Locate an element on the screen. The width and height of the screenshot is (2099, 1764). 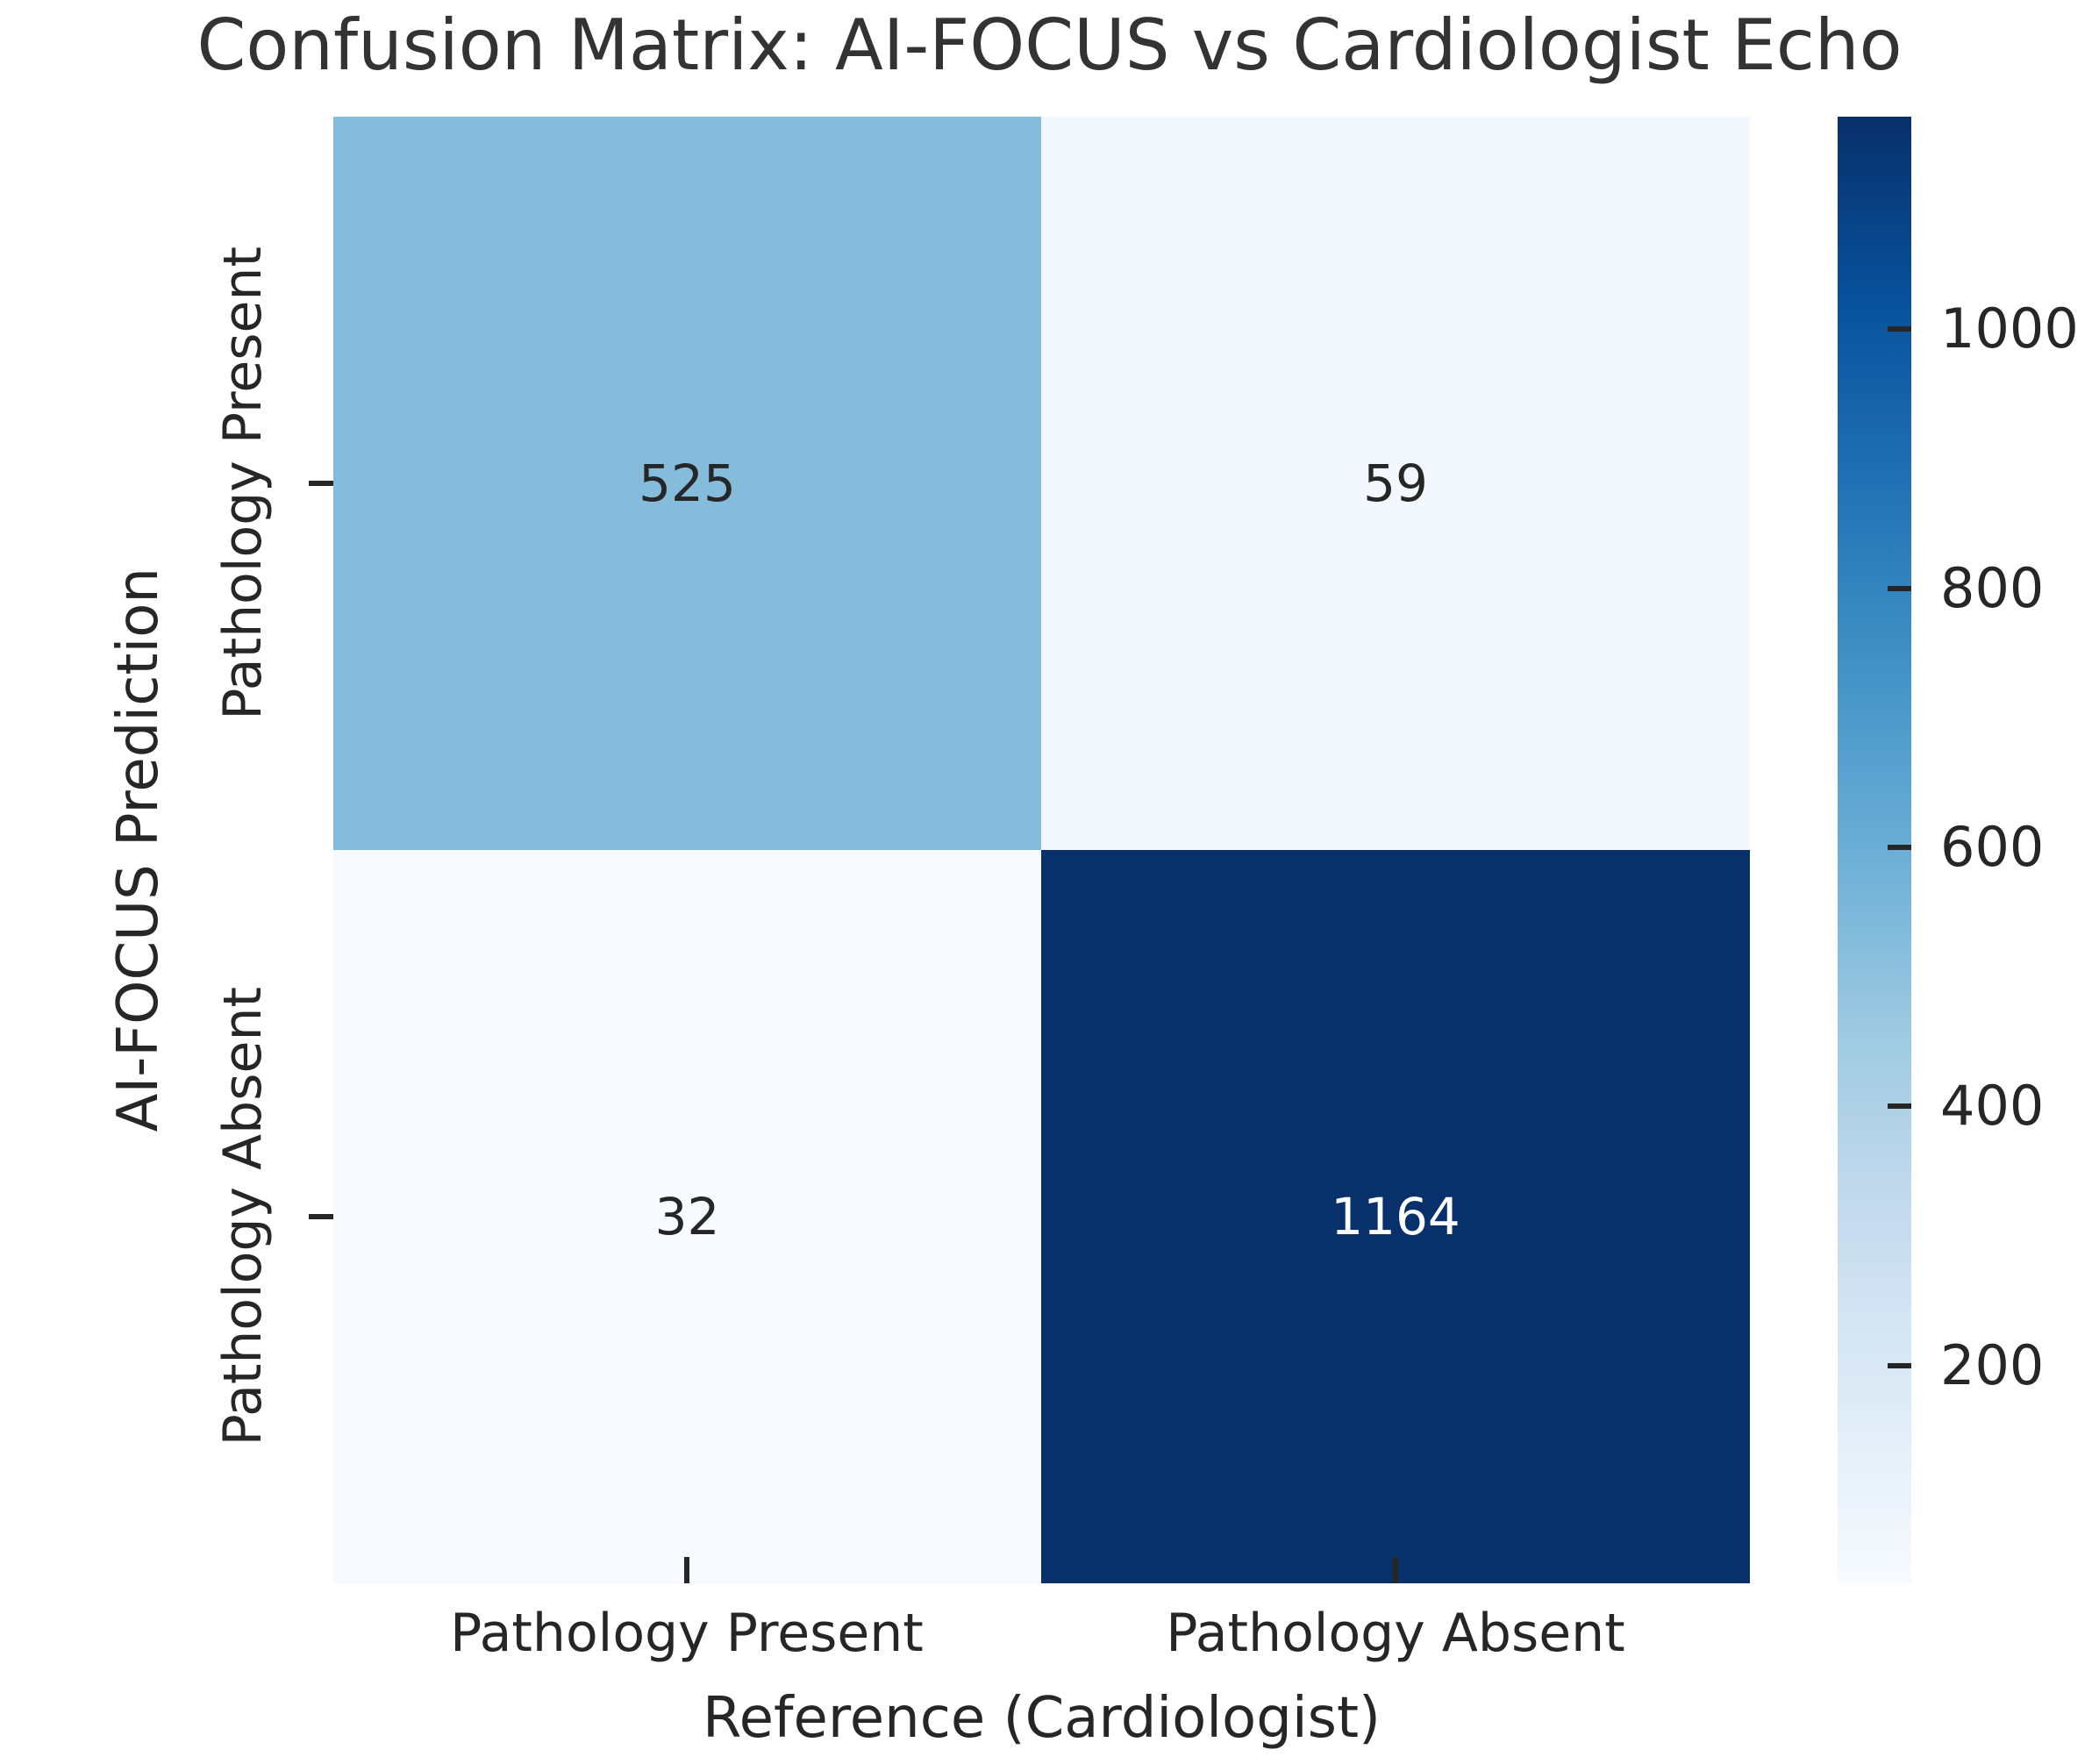
heatmap-cell-false-positive: 59 is located at coordinates (1395, 483).